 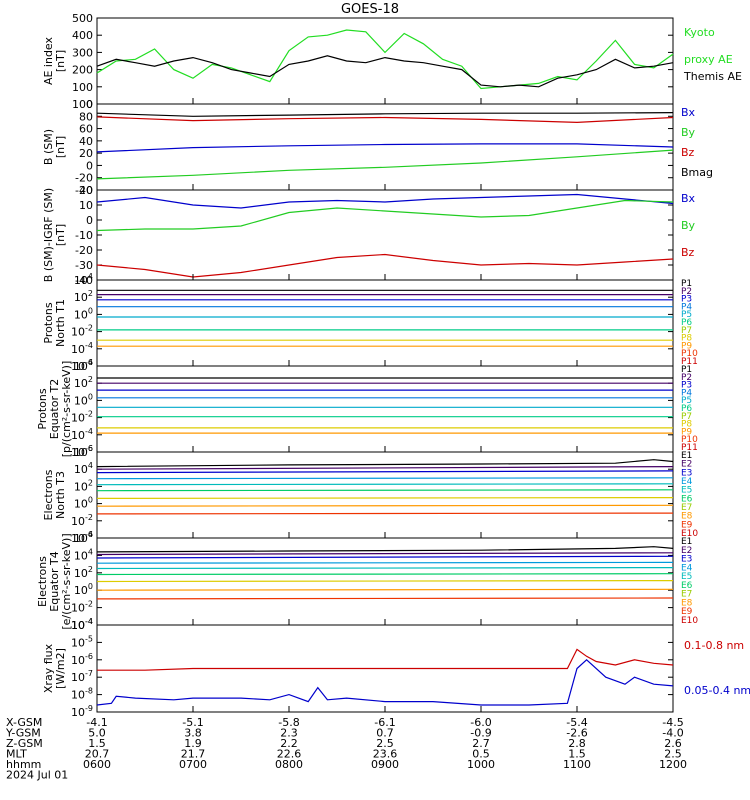 What do you see at coordinates (82, 70) in the screenshot?
I see `y-tick-label: 200` at bounding box center [82, 70].